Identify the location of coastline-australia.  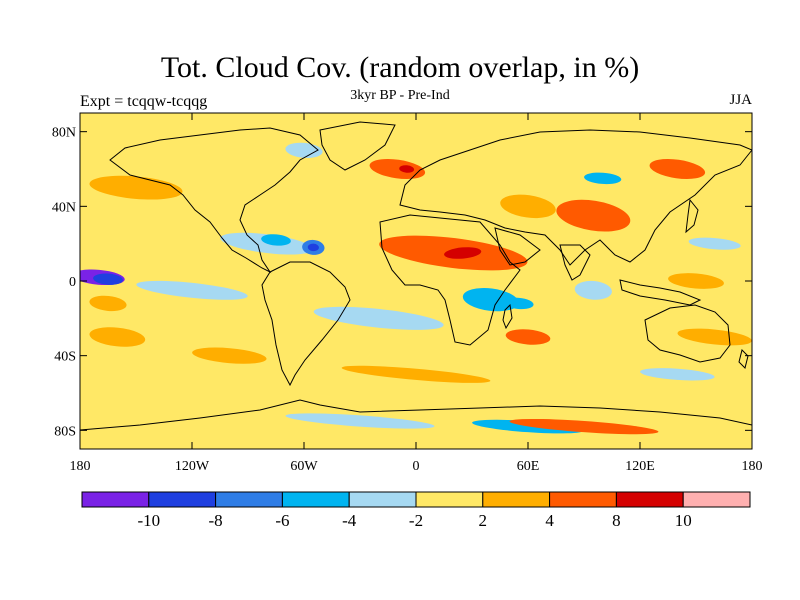
(687, 333).